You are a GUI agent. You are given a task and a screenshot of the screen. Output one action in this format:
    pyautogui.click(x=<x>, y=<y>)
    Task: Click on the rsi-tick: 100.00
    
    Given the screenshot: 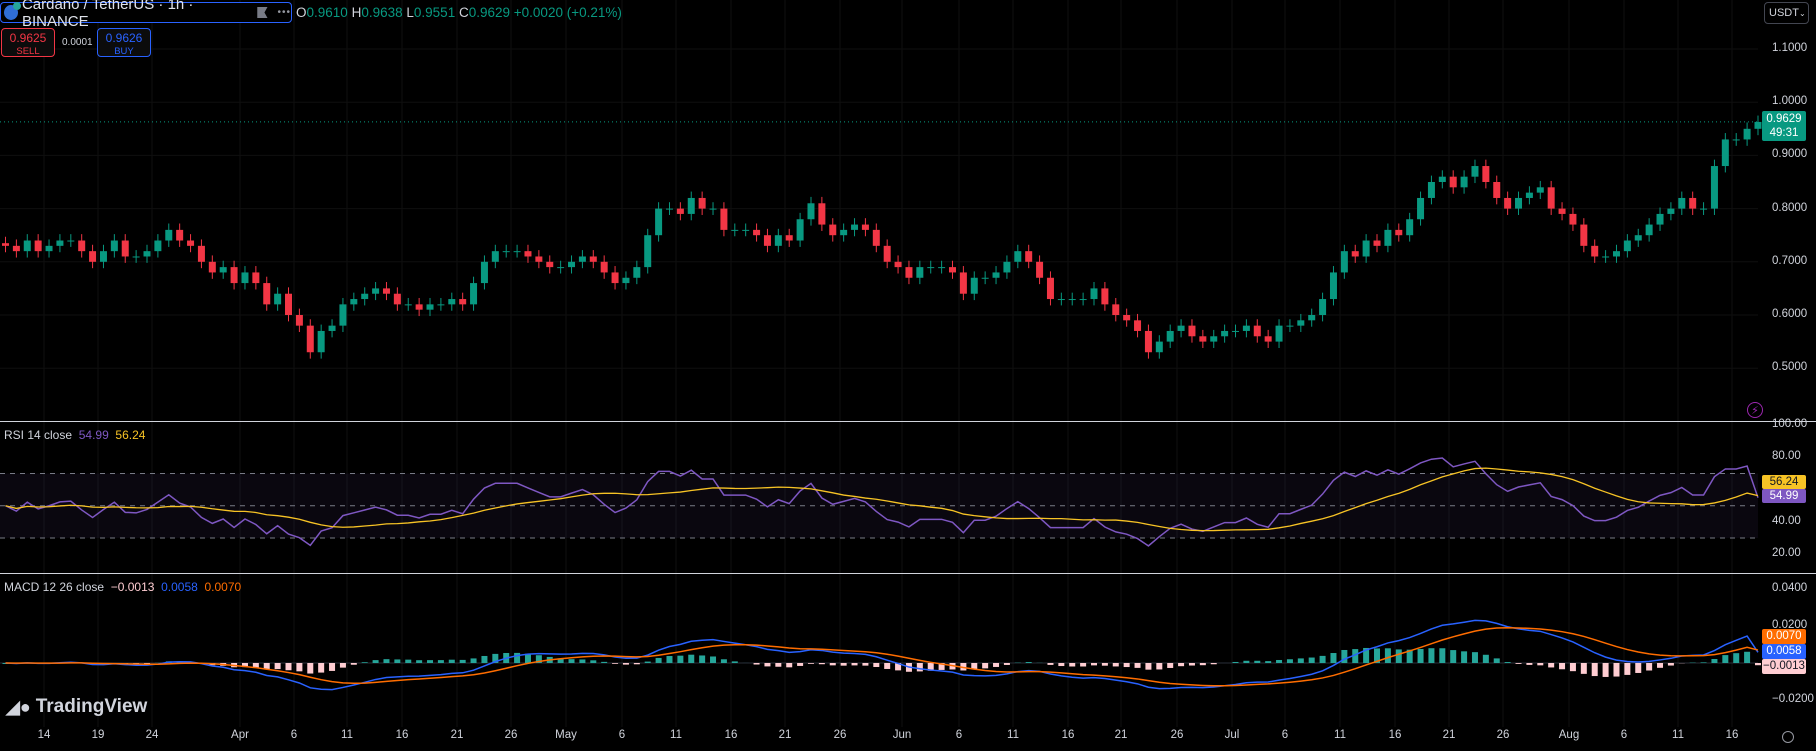 What is the action you would take?
    pyautogui.click(x=1790, y=424)
    